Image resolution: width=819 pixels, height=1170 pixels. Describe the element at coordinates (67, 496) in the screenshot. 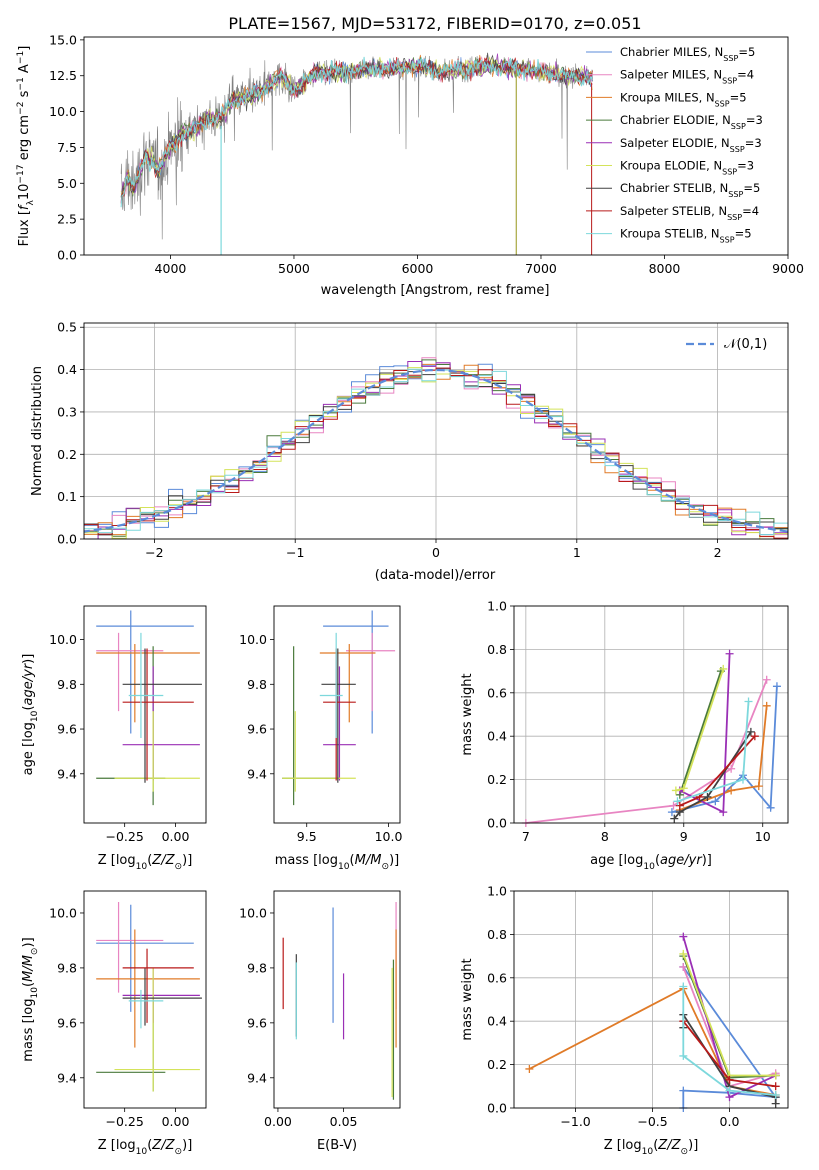

I see `y-tick-label: 0.1` at that location.